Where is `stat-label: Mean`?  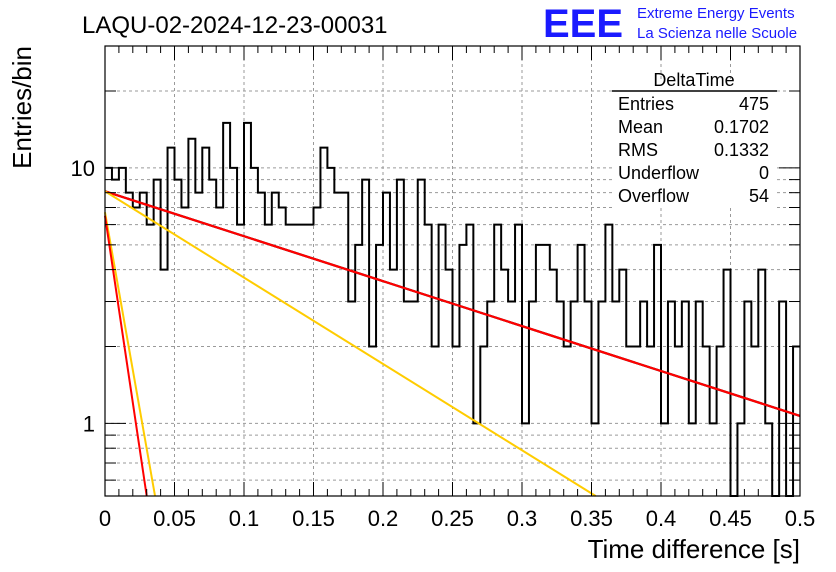 stat-label: Mean is located at coordinates (640, 127).